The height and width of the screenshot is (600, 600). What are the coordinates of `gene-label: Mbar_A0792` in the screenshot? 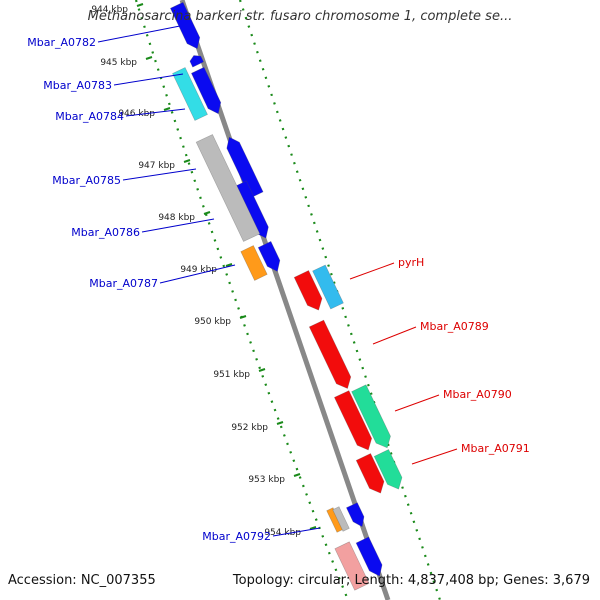 It's located at (236, 536).